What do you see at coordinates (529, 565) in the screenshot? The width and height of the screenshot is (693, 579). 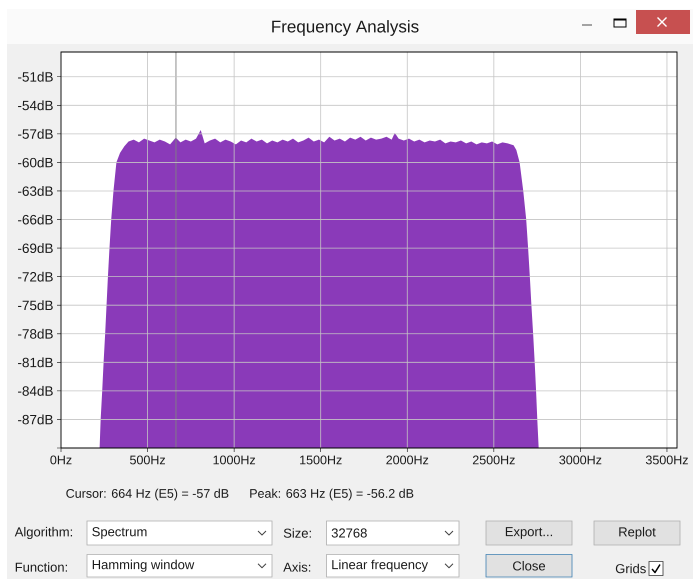 I see `text: Close` at bounding box center [529, 565].